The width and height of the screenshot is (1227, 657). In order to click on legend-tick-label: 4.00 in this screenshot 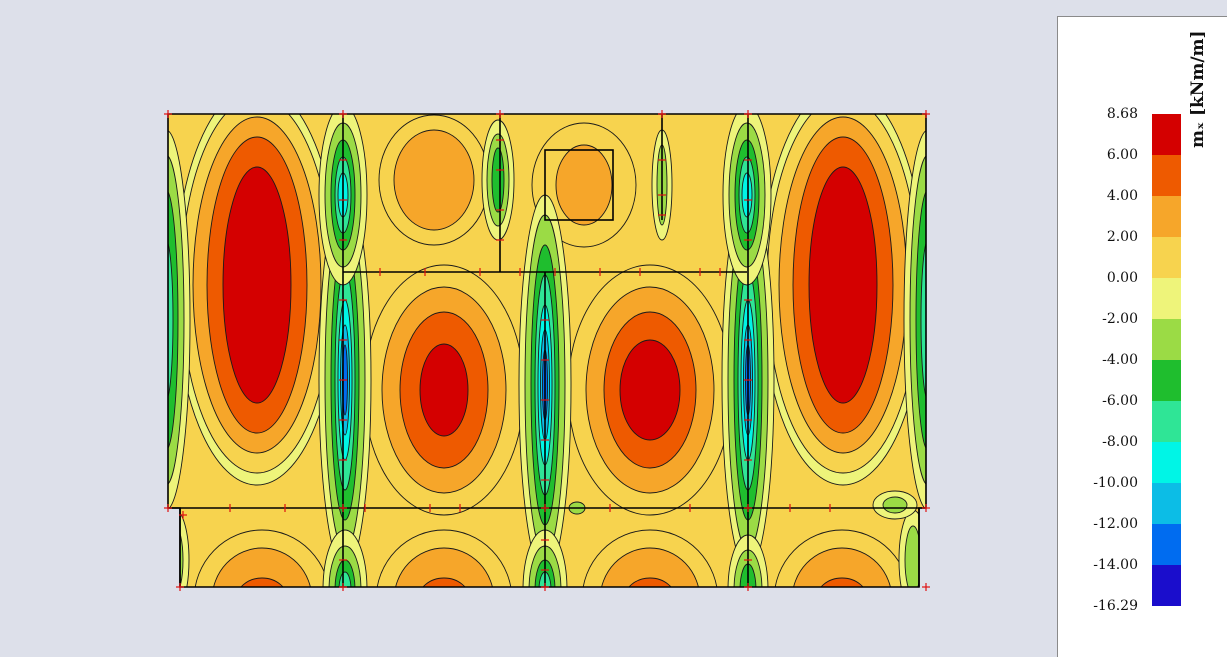, I will do `click(1122, 196)`.